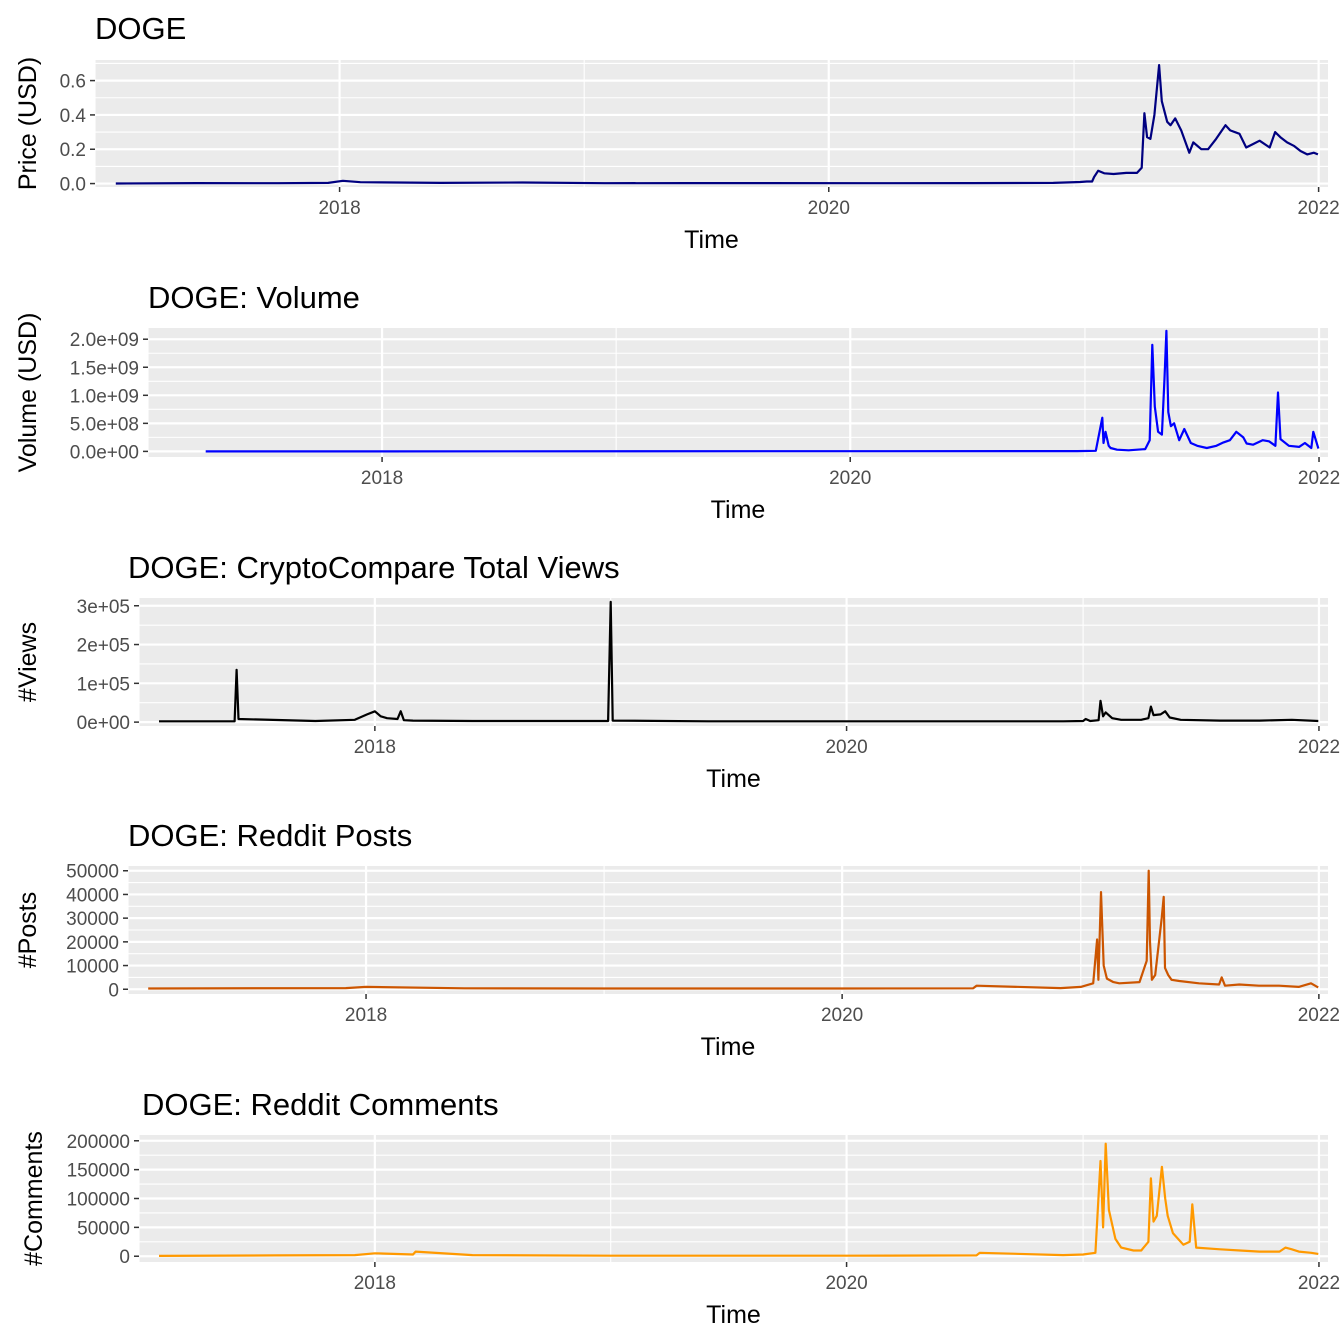 The width and height of the screenshot is (1344, 1344). Describe the element at coordinates (98, 1142) in the screenshot. I see `y-tick-label: 200000` at that location.